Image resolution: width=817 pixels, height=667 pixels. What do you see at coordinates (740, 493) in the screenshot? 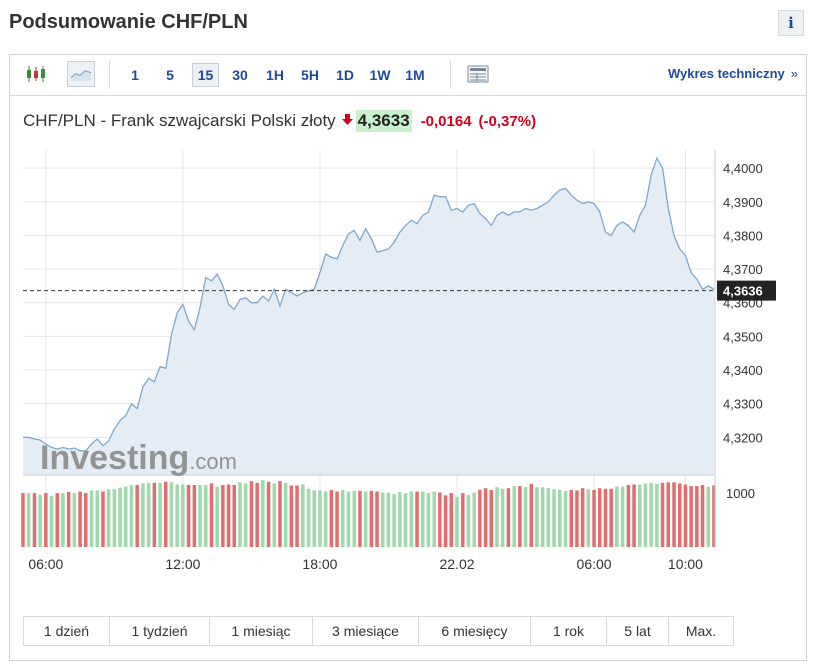
I see `volume-tick-label: 1000` at bounding box center [740, 493].